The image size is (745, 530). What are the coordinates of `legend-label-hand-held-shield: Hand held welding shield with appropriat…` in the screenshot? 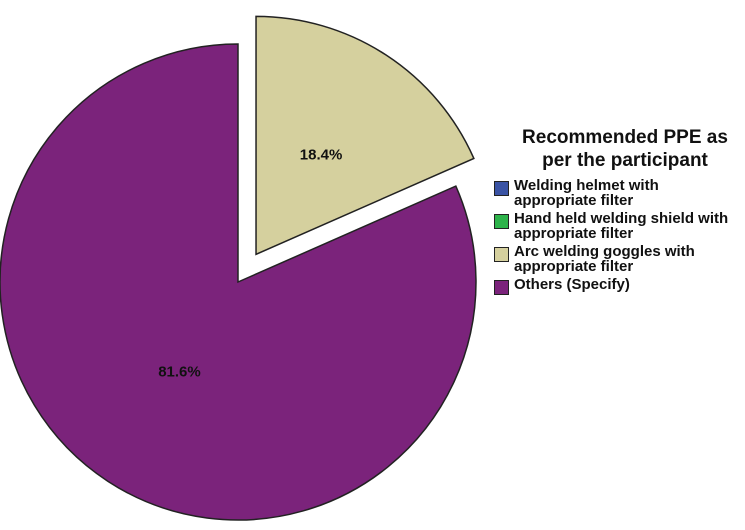 It's located at (621, 226).